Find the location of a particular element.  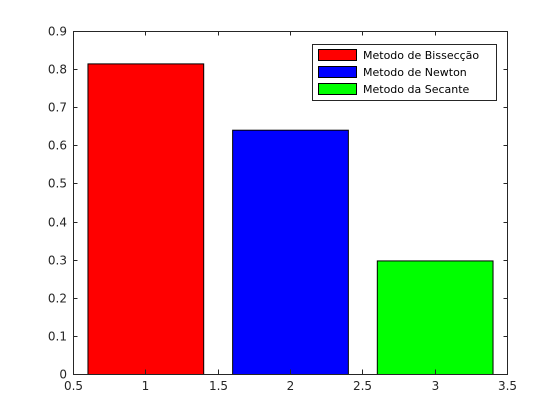

legend-label: Metodo de Bissecção is located at coordinates (421, 55).